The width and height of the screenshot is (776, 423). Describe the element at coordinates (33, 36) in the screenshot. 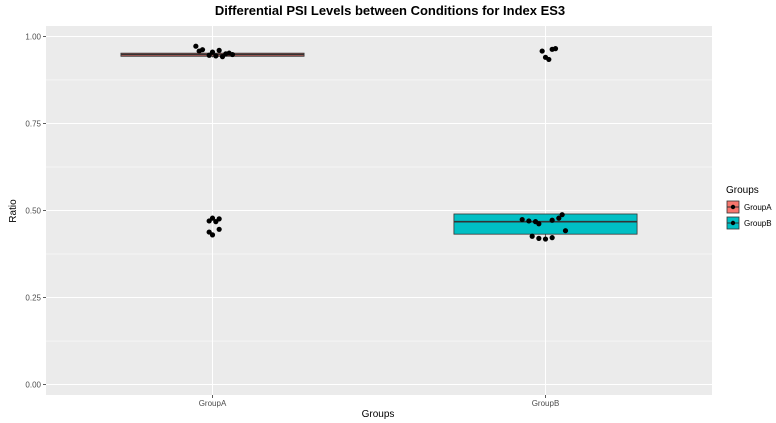

I see `y-tick-label: 1.00` at that location.